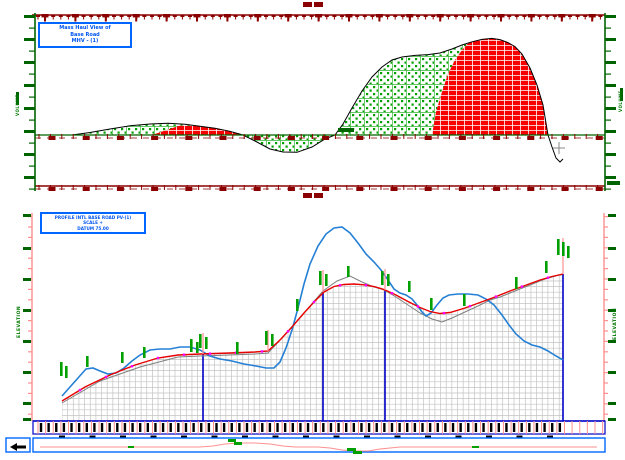 The width and height of the screenshot is (625, 460). Describe the element at coordinates (85, 41) in the screenshot. I see `mass-haul-title-line3: MHV - (1)` at that location.